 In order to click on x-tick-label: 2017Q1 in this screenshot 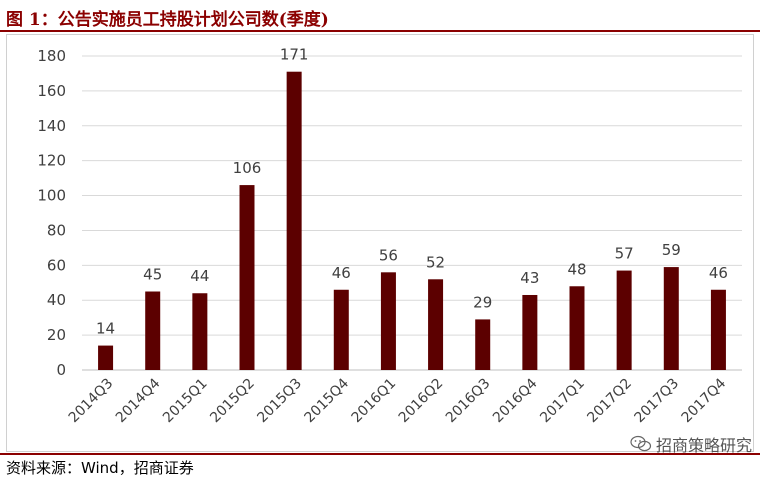, I will do `click(562, 401)`.